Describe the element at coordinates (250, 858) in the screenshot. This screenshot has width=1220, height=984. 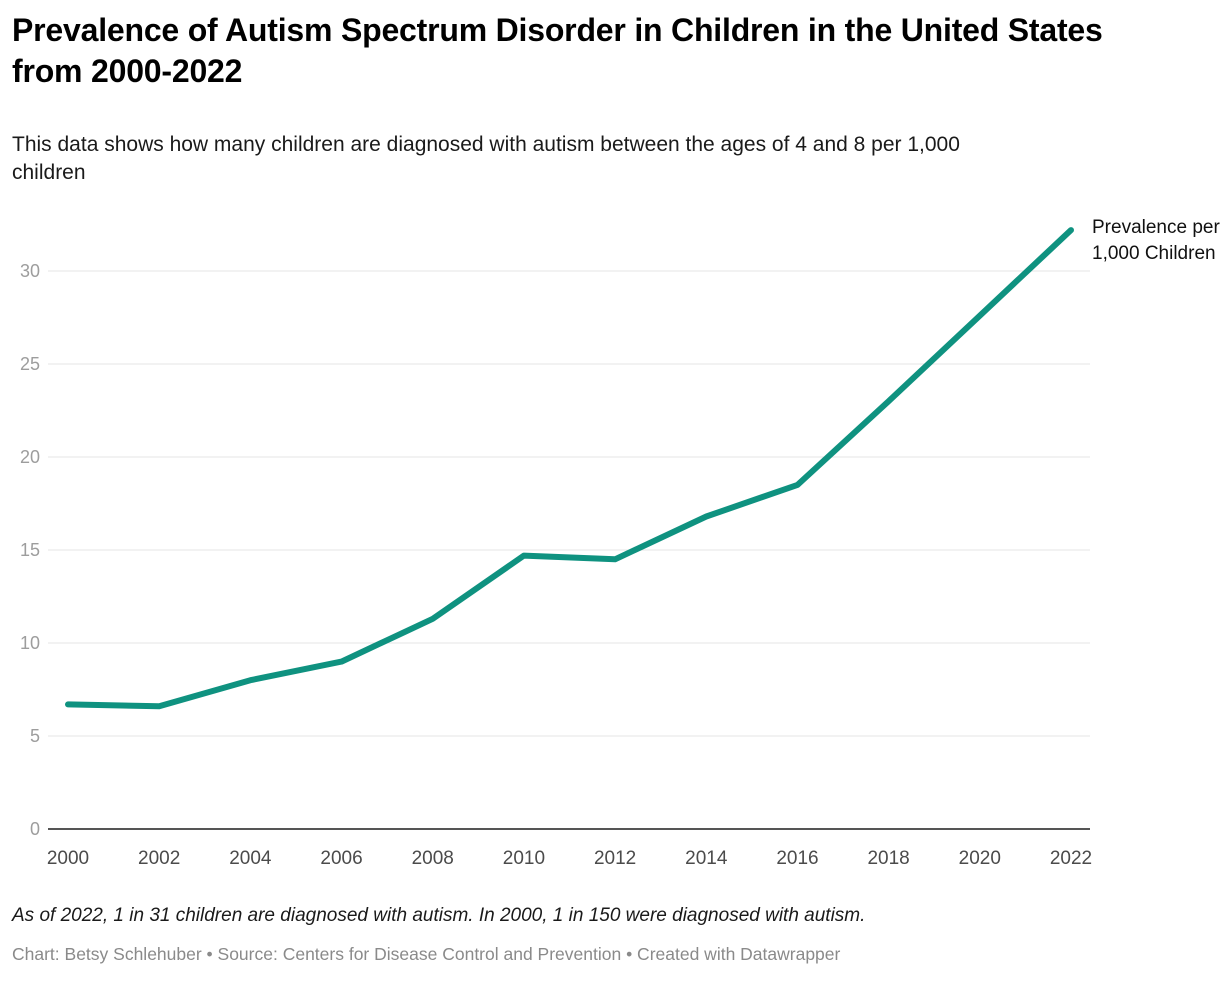
I see `x-tick-label: 2004` at that location.